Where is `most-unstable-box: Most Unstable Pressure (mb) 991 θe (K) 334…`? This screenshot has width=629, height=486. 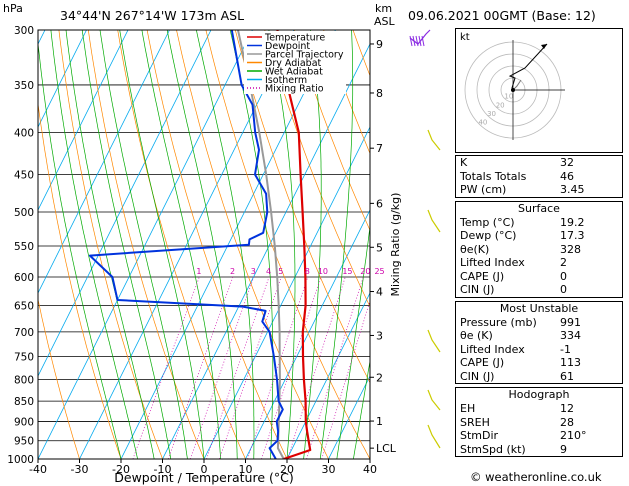
most-unstable-box: Most Unstable Pressure (mb) 991 θe (K) 334… is located at coordinates (539, 342).